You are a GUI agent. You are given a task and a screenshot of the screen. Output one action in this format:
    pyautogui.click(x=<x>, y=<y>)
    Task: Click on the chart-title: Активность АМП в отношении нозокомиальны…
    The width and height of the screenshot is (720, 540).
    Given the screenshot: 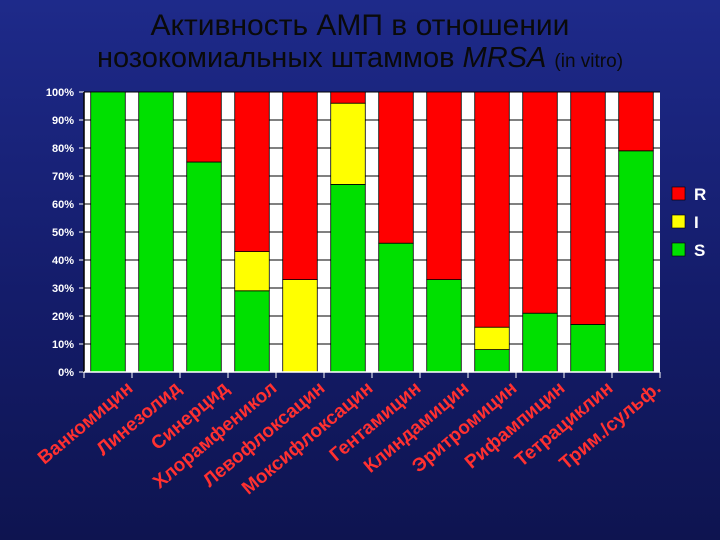 What is the action you would take?
    pyautogui.click(x=360, y=44)
    